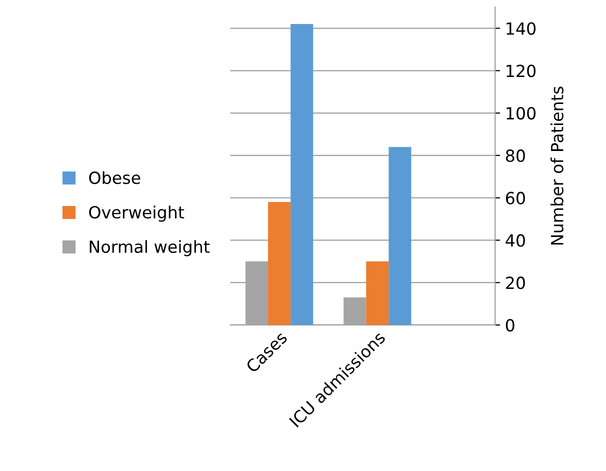 This screenshot has width=606, height=471. Describe the element at coordinates (136, 214) in the screenshot. I see `legend-label: Overweight` at that location.